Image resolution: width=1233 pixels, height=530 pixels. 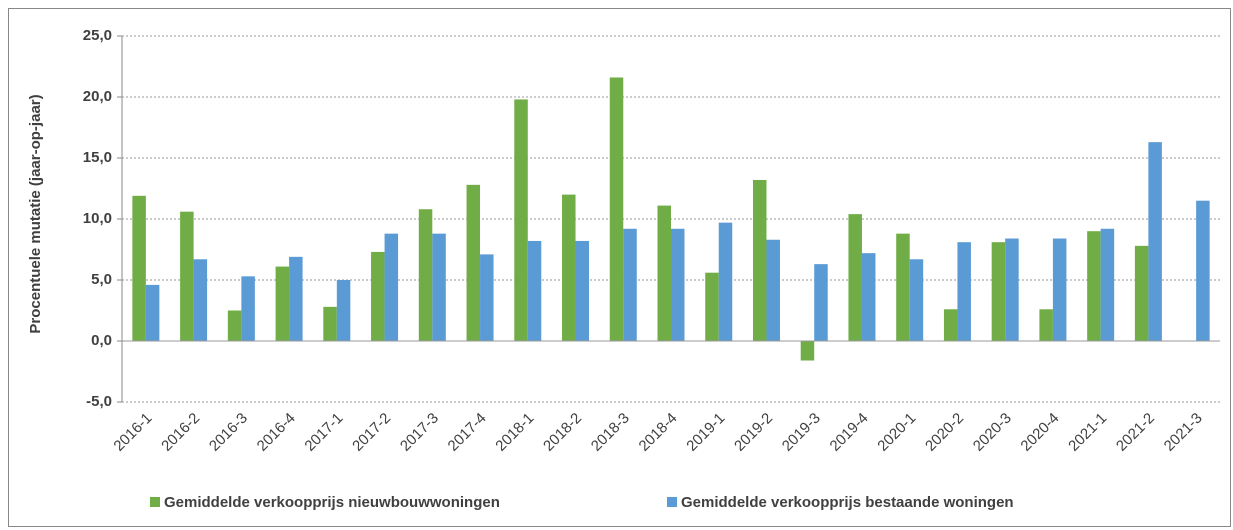 What do you see at coordinates (97, 218) in the screenshot?
I see `y-tick-label: 10,0` at bounding box center [97, 218].